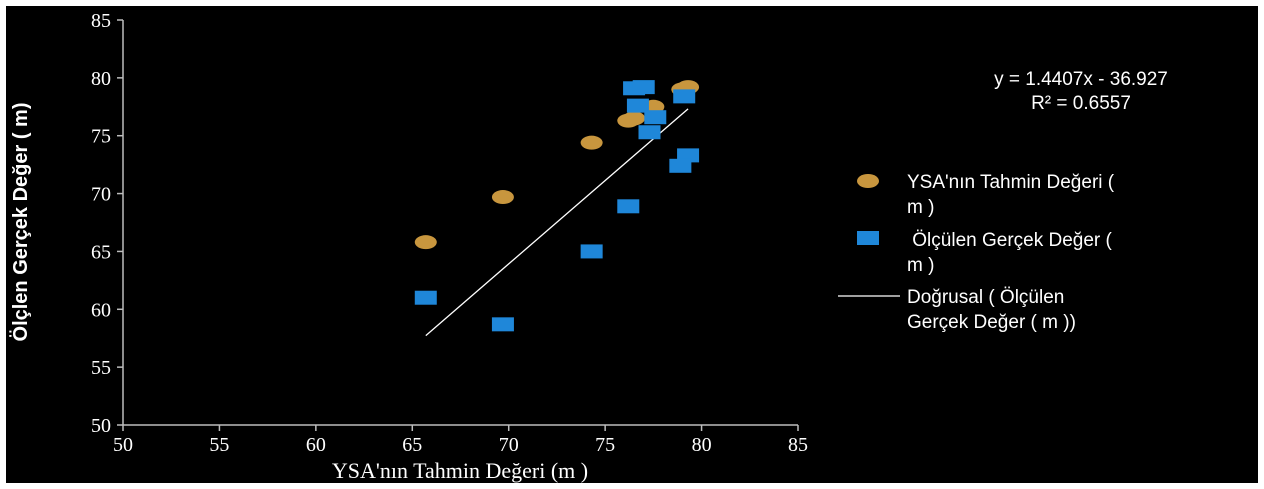 This screenshot has width=1264, height=489. Describe the element at coordinates (985, 297) in the screenshot. I see `legend-label-trendline-line-1: Doğrusal ( Ölçülen` at that location.